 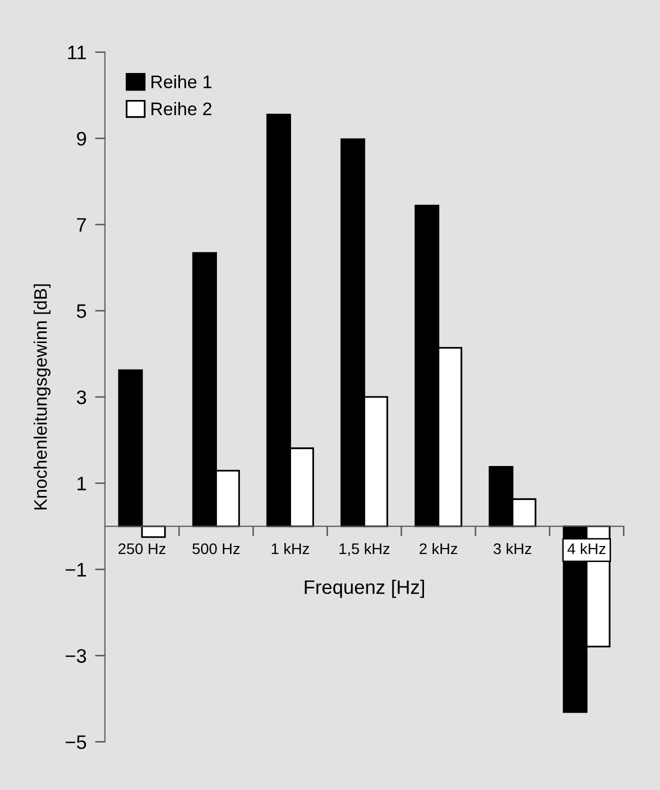 What do you see at coordinates (76, 569) in the screenshot?
I see `y-tick-label: −1` at bounding box center [76, 569].